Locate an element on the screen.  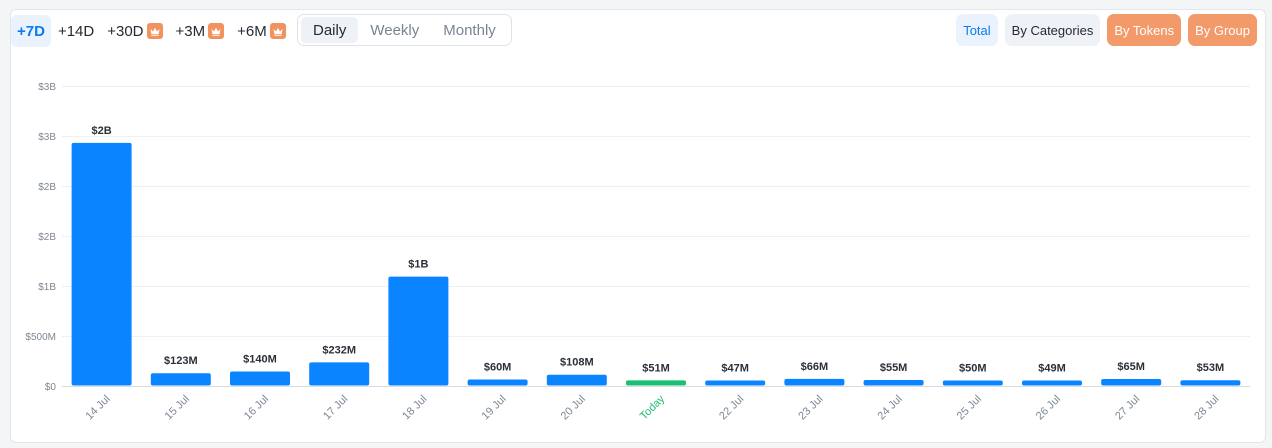
range-14d: +14D is located at coordinates (76, 31).